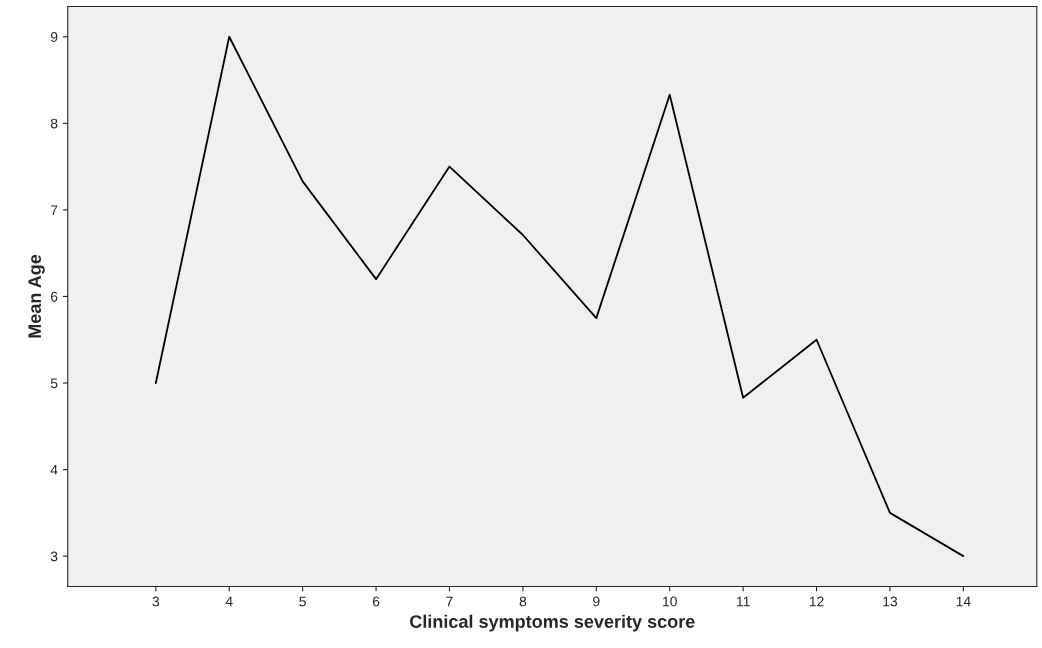 This screenshot has height=648, width=1042. I want to click on y-tick-label: 3, so click(54, 556).